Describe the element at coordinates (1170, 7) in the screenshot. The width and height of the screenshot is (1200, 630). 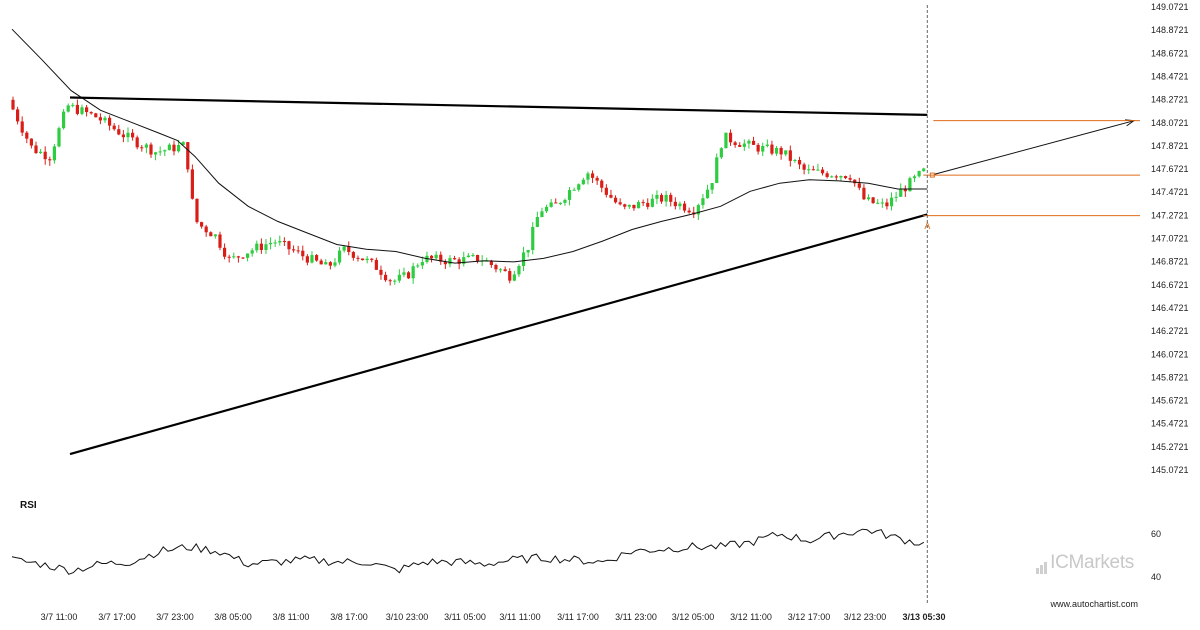
I see `price-tick-label: 149.0721` at that location.